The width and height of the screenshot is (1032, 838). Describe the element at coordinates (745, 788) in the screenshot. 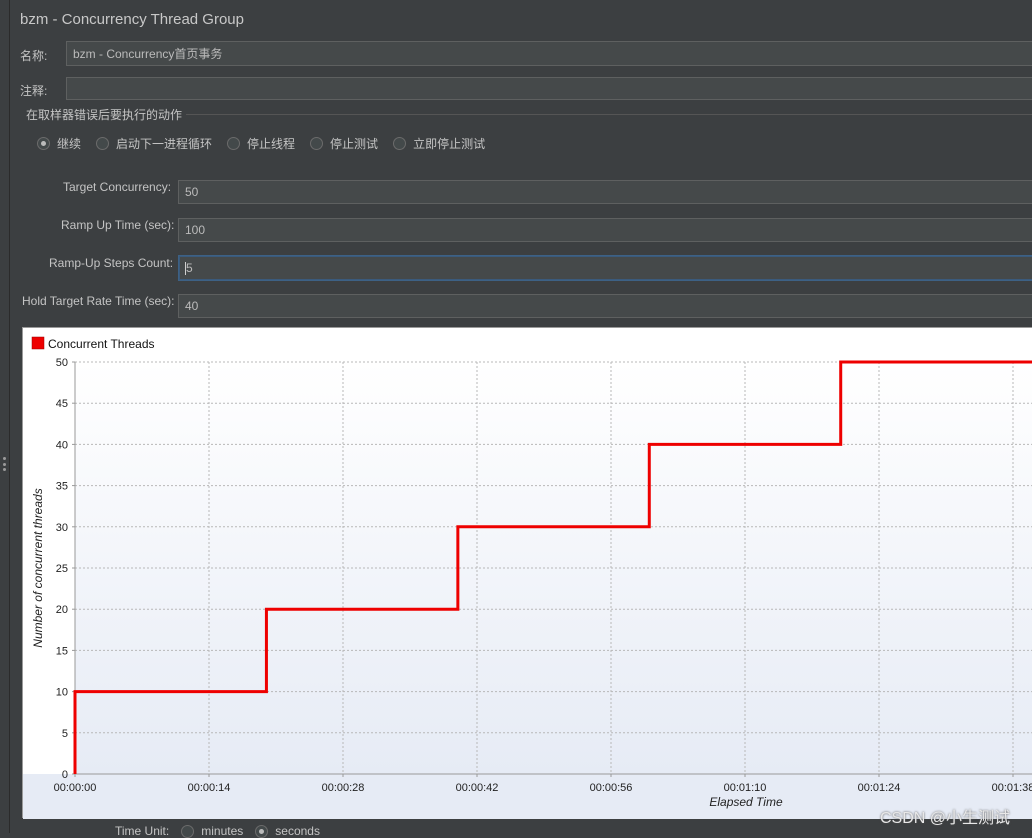

I see `x-tick-label: 00:01:10` at that location.